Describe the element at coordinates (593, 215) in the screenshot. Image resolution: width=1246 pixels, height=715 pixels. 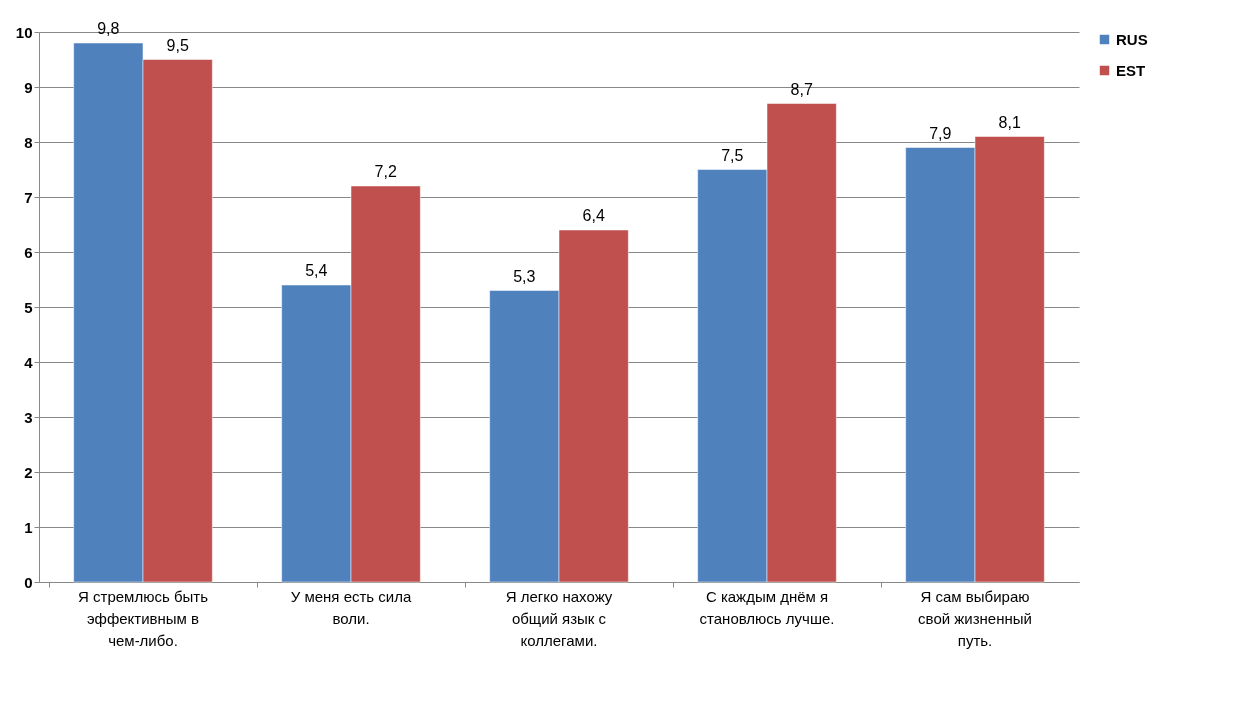
I see `data-label: 6,4` at that location.